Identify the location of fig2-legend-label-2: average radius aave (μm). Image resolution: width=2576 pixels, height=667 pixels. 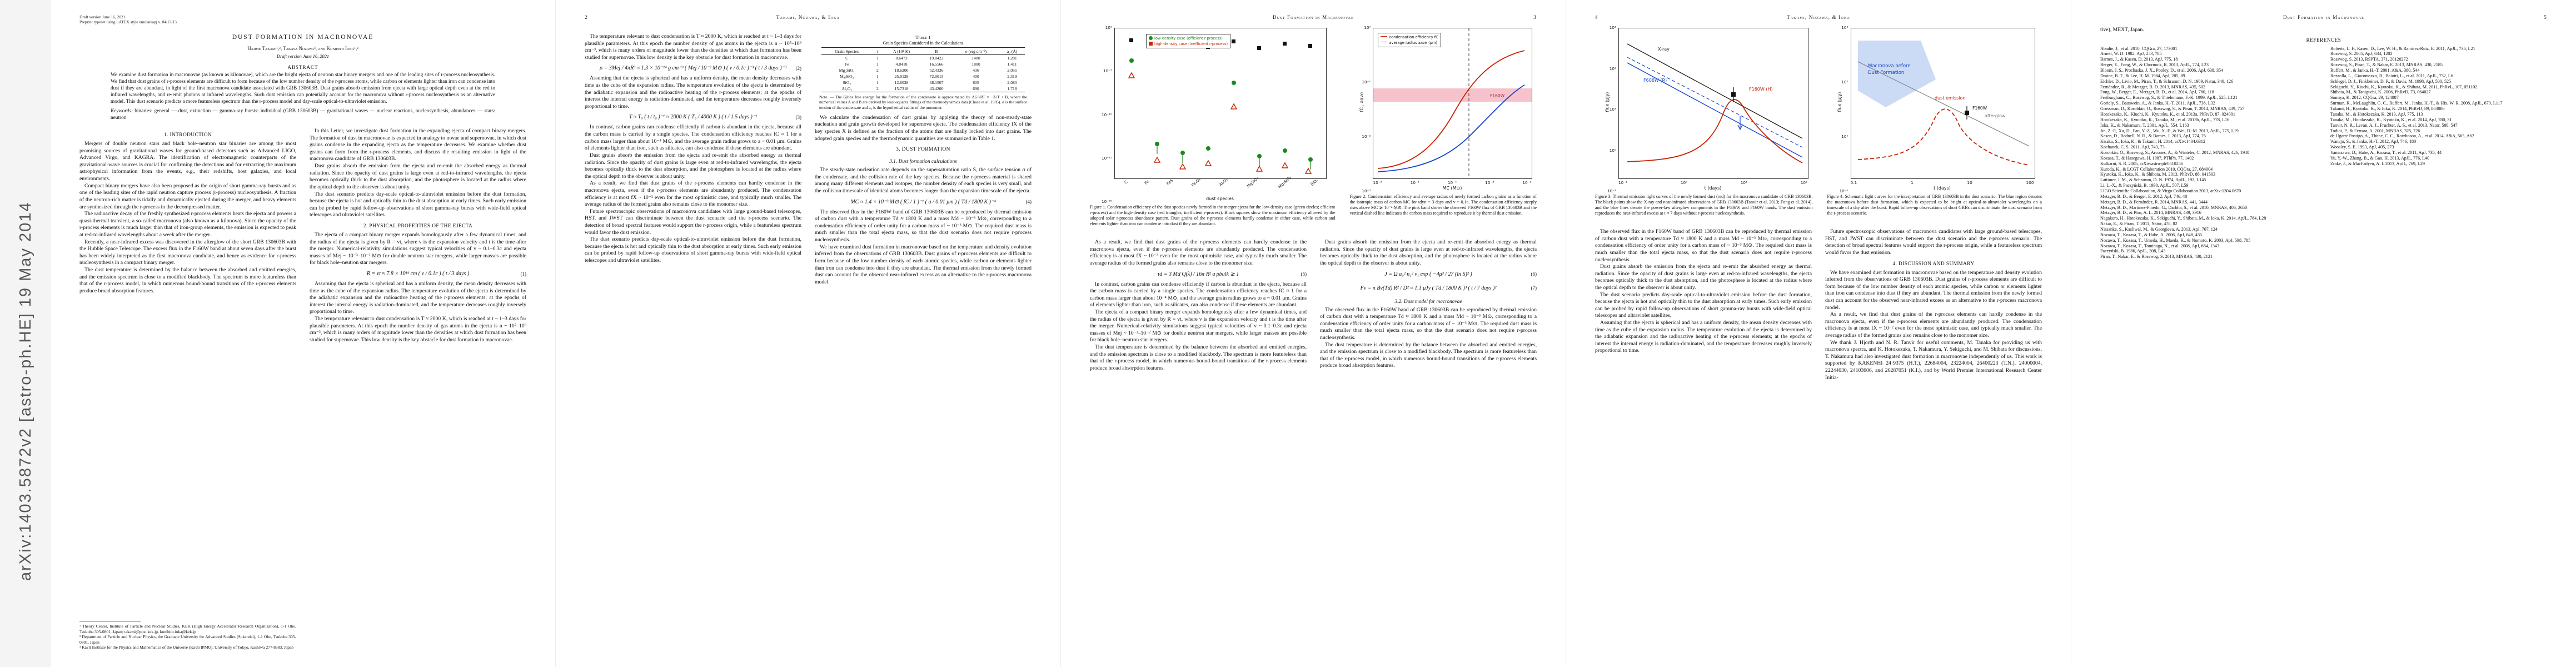
(1413, 43).